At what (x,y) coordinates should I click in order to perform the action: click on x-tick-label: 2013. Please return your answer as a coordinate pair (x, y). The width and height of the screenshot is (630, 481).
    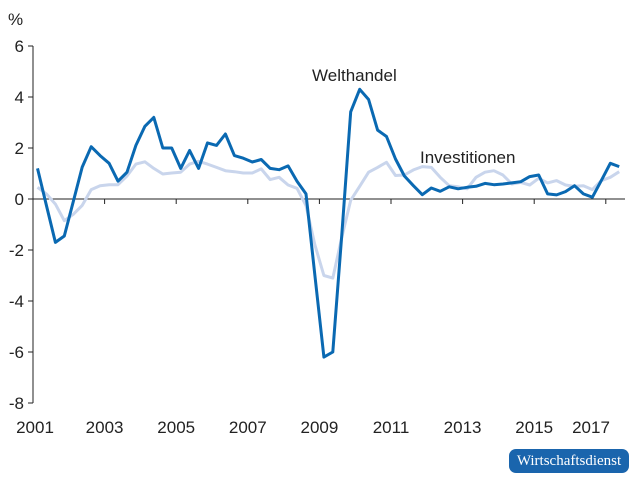
    Looking at the image, I should click on (463, 427).